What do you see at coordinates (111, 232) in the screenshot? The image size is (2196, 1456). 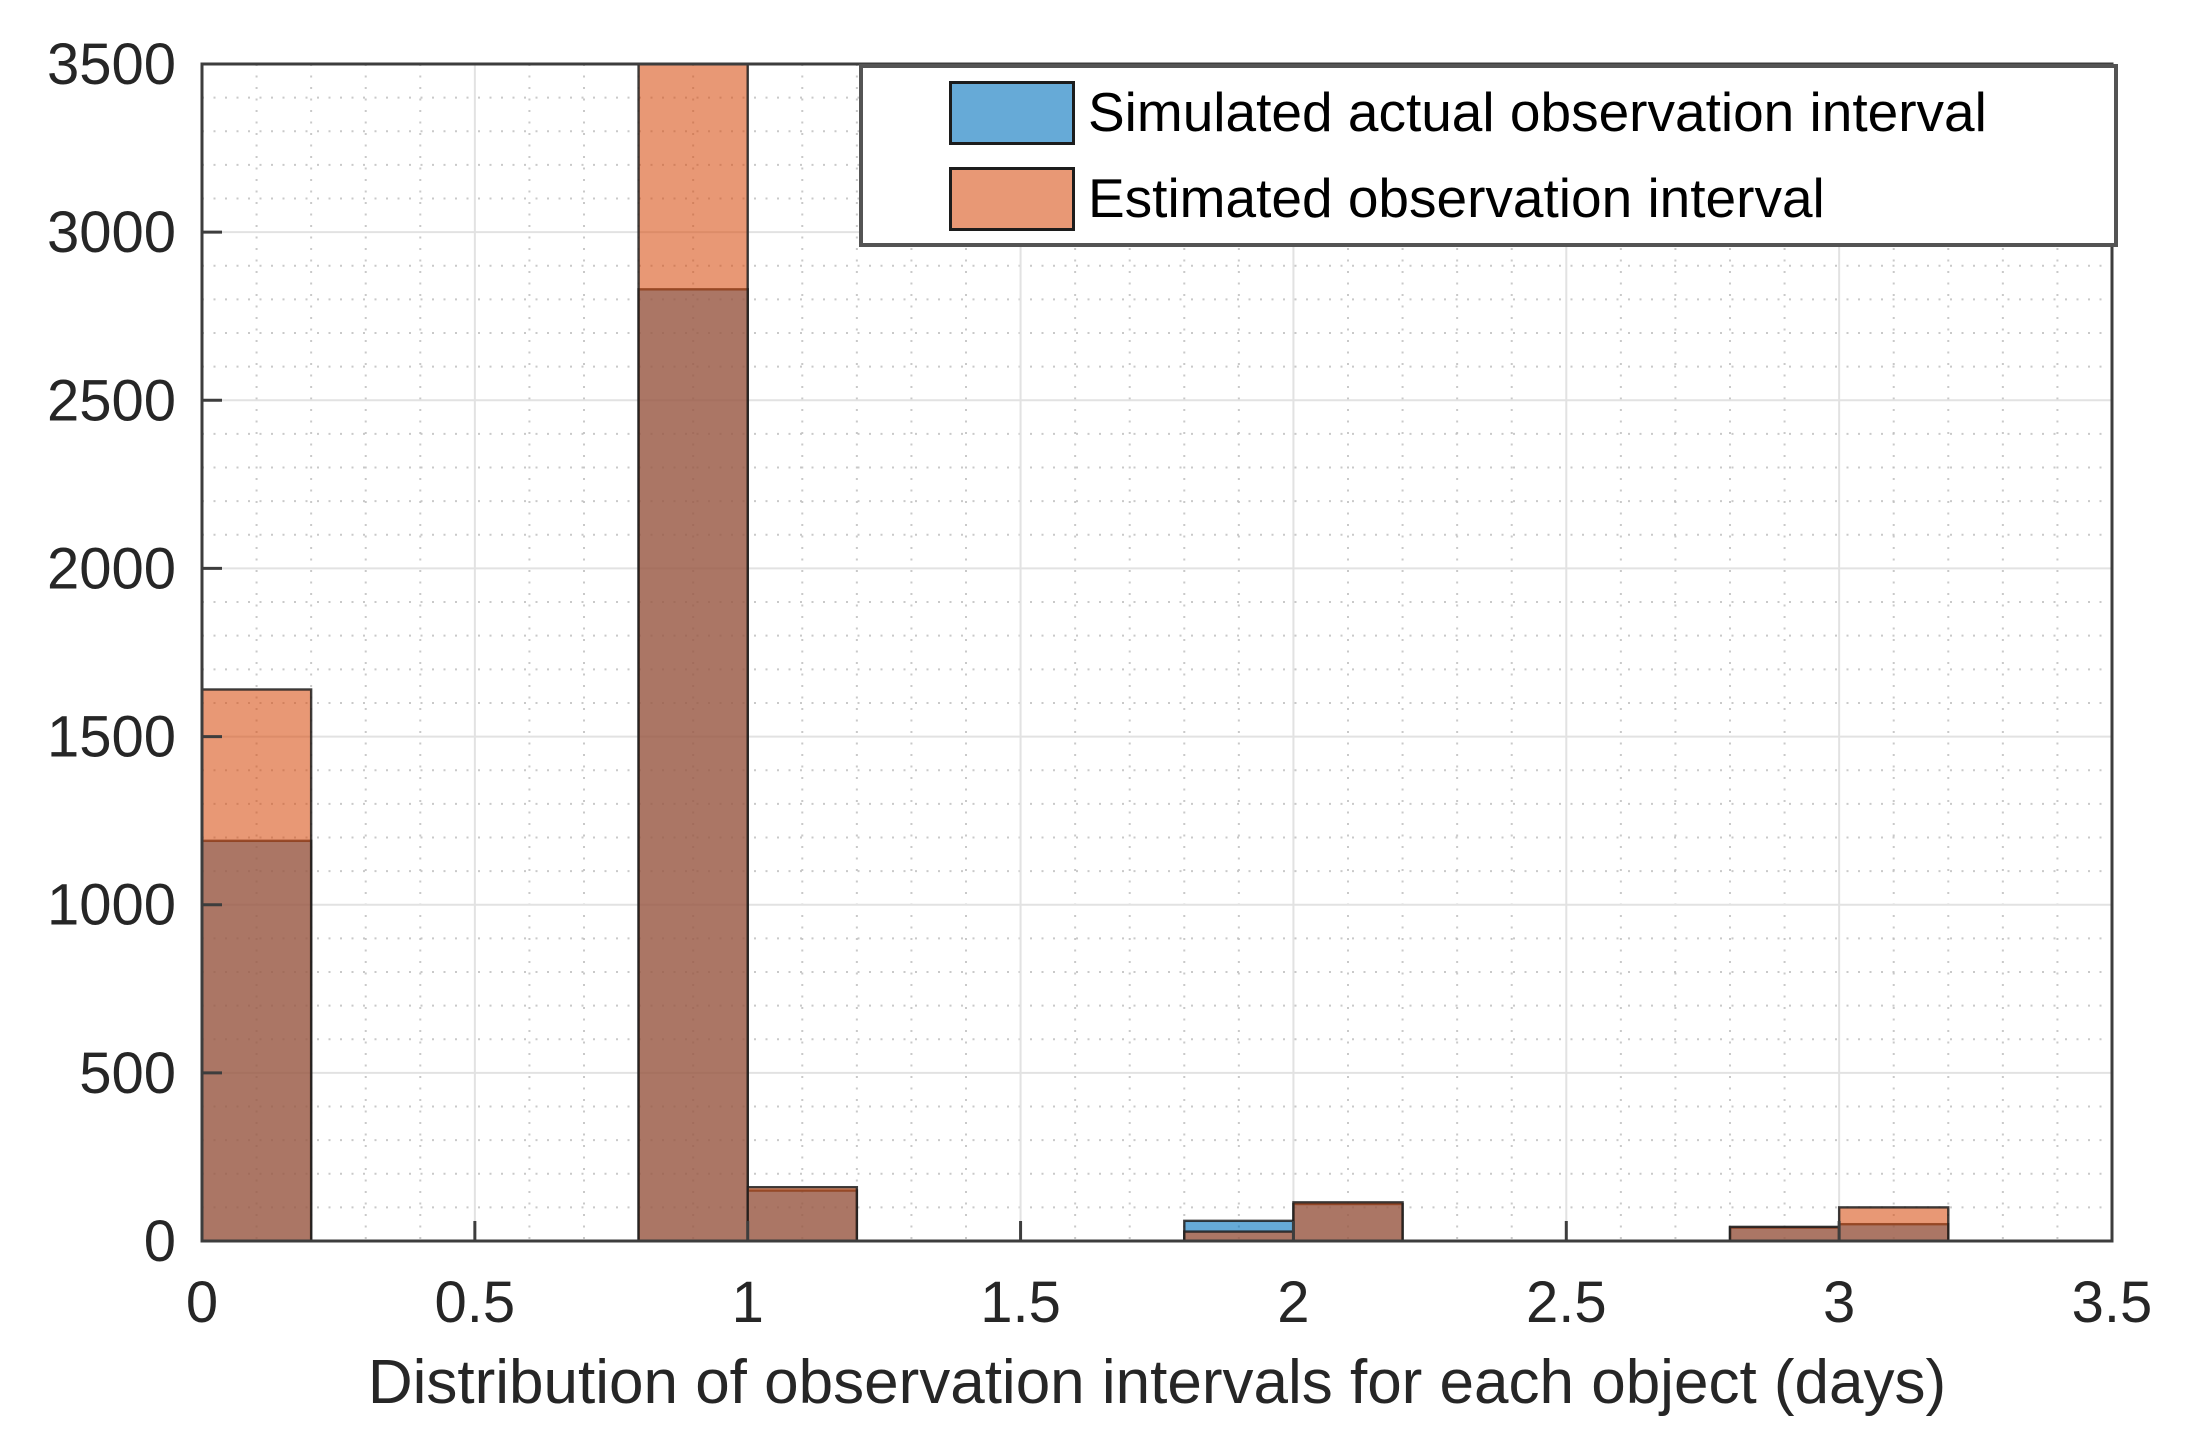 I see `y-tick-label: 3000` at bounding box center [111, 232].